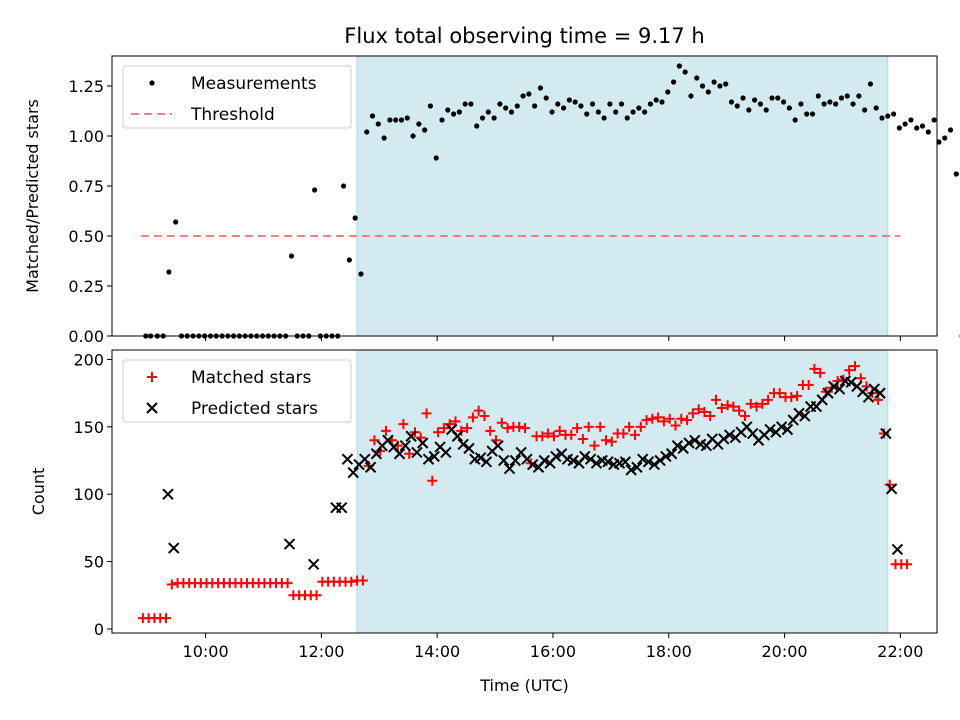  I want to click on y-tick-label: 0.75, so click(86, 186).